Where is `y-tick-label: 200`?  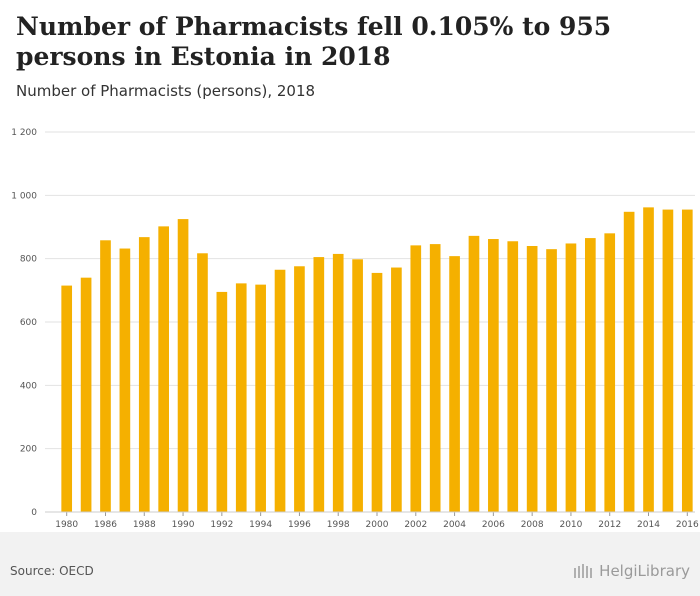 y-tick-label: 200 is located at coordinates (28, 450).